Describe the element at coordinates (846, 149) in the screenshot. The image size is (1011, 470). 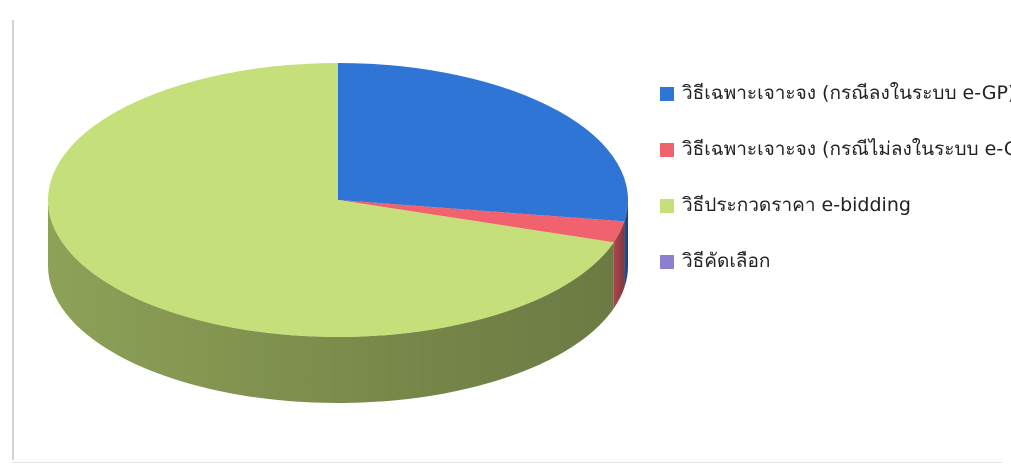
I see `legend-label-specific-non-egp: วิธีเฉพาะเจาะจง (กรณีไม่ลงในระบบ e-GP)` at that location.